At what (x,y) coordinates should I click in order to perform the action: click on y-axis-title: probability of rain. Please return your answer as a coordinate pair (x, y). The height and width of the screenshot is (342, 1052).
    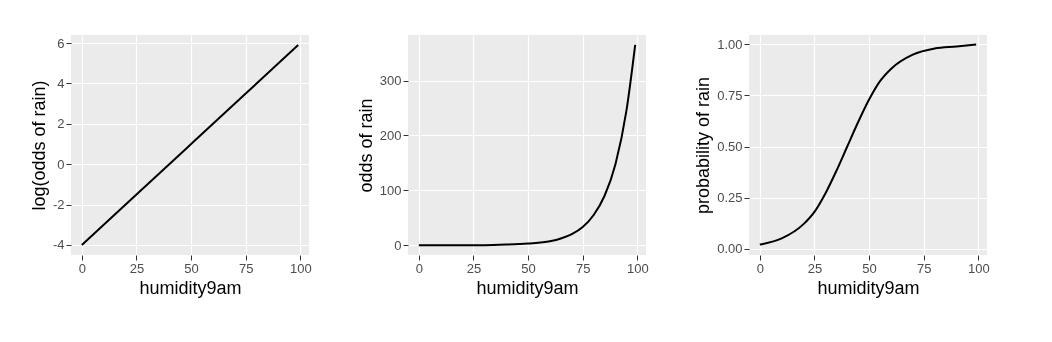
    Looking at the image, I should click on (703, 145).